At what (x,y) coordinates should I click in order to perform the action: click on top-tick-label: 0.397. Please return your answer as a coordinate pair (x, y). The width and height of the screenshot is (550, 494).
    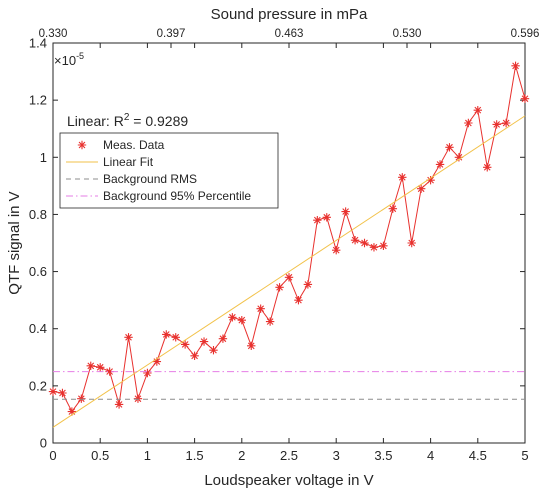
    Looking at the image, I should click on (171, 34).